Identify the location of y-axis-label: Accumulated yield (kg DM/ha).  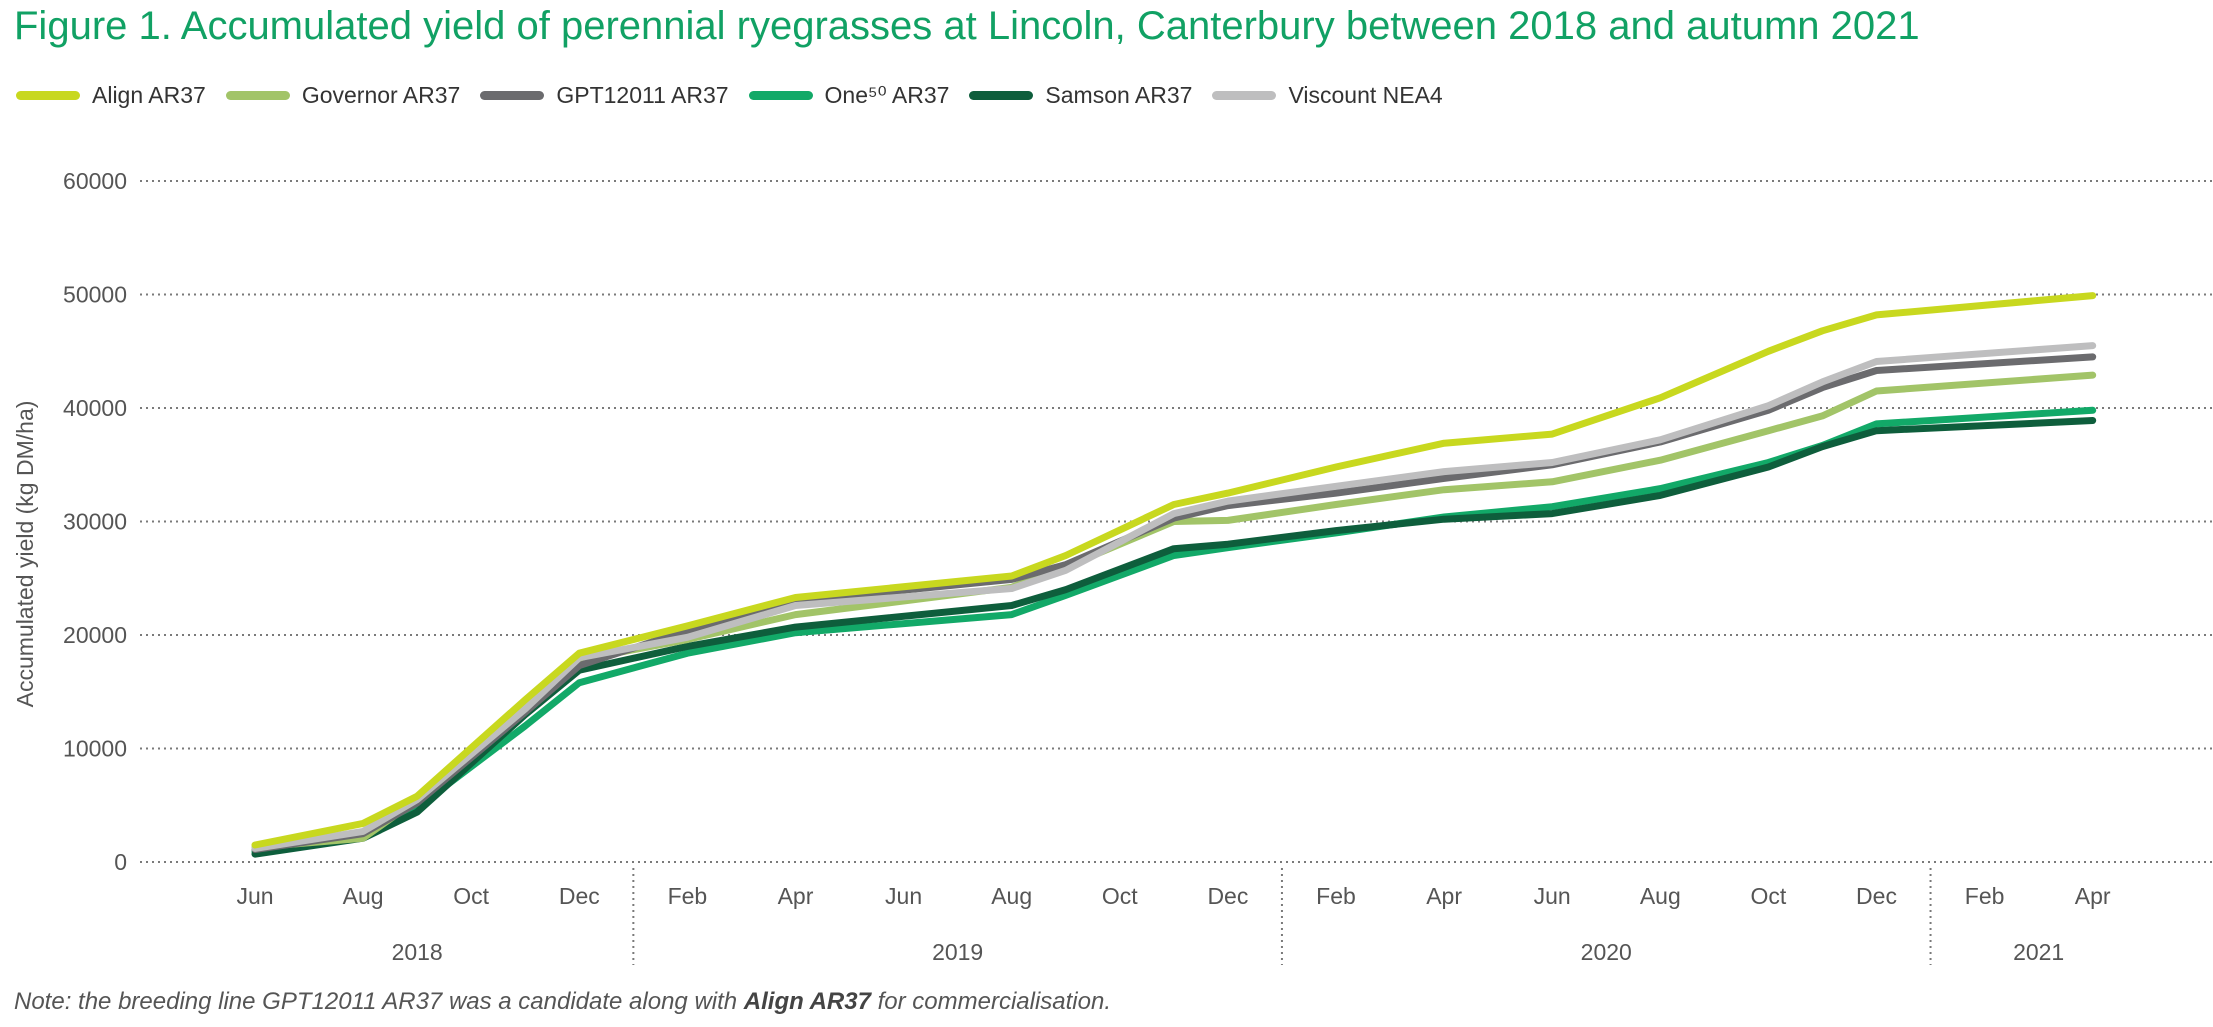
(25, 554).